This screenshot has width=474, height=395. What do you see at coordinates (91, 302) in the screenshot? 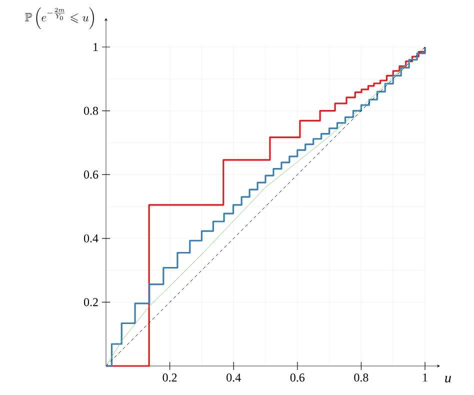
I see `y-tick-label: 0.2` at bounding box center [91, 302].